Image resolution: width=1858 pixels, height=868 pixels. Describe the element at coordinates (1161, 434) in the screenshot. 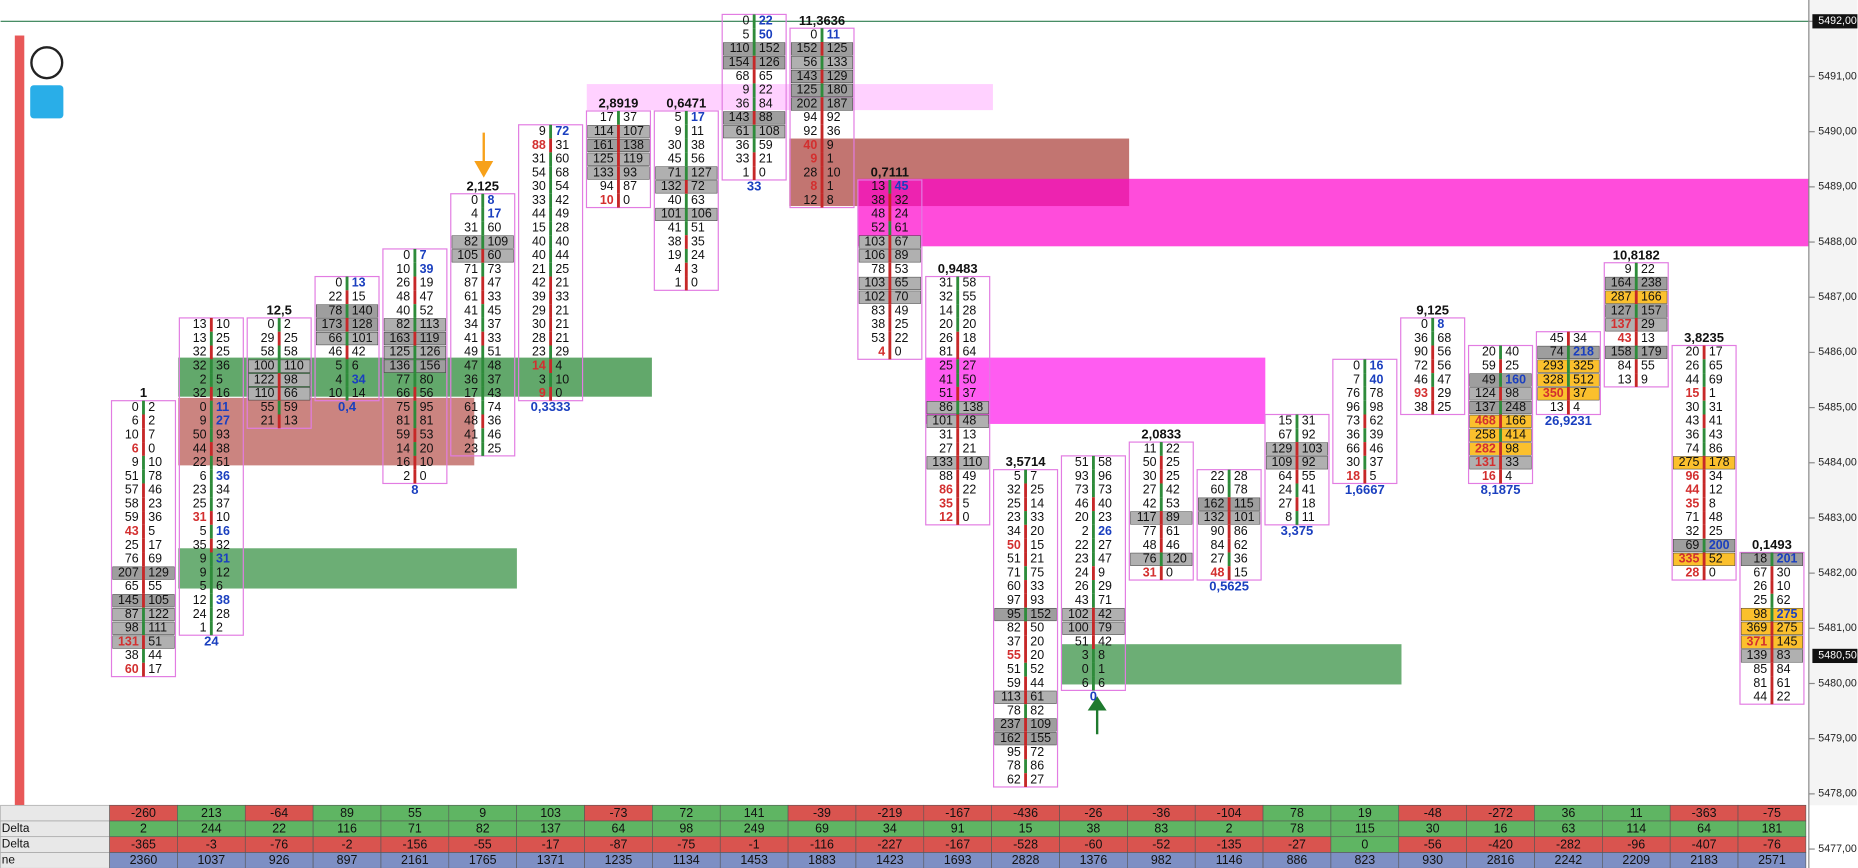

I see `column-header: 2,0833` at that location.